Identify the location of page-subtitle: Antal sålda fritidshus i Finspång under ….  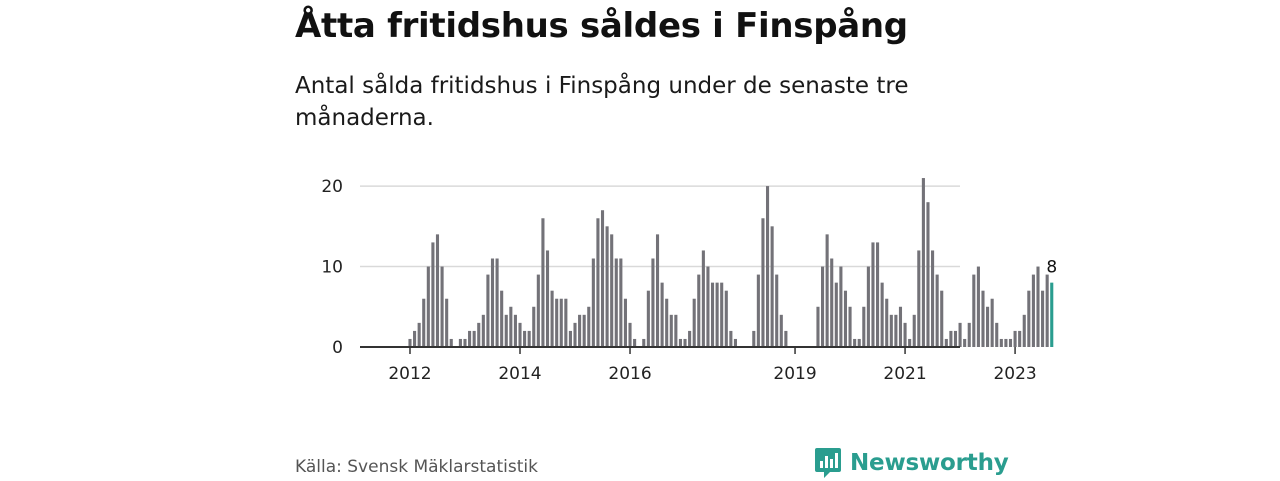
(602, 102).